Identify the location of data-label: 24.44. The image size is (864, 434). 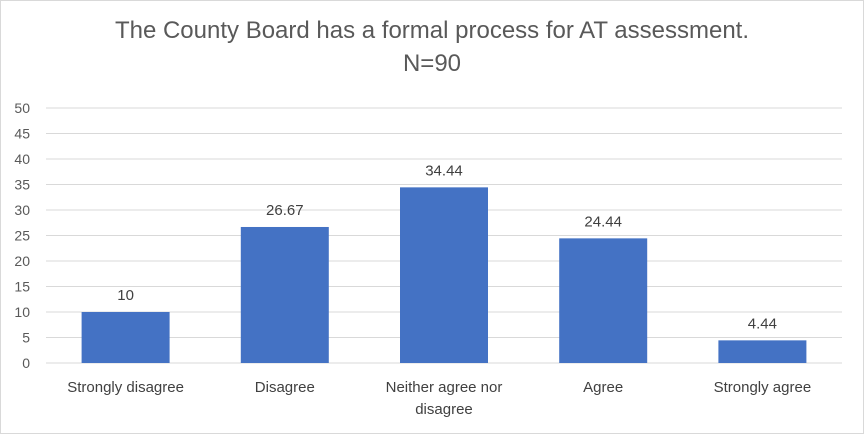
(603, 221).